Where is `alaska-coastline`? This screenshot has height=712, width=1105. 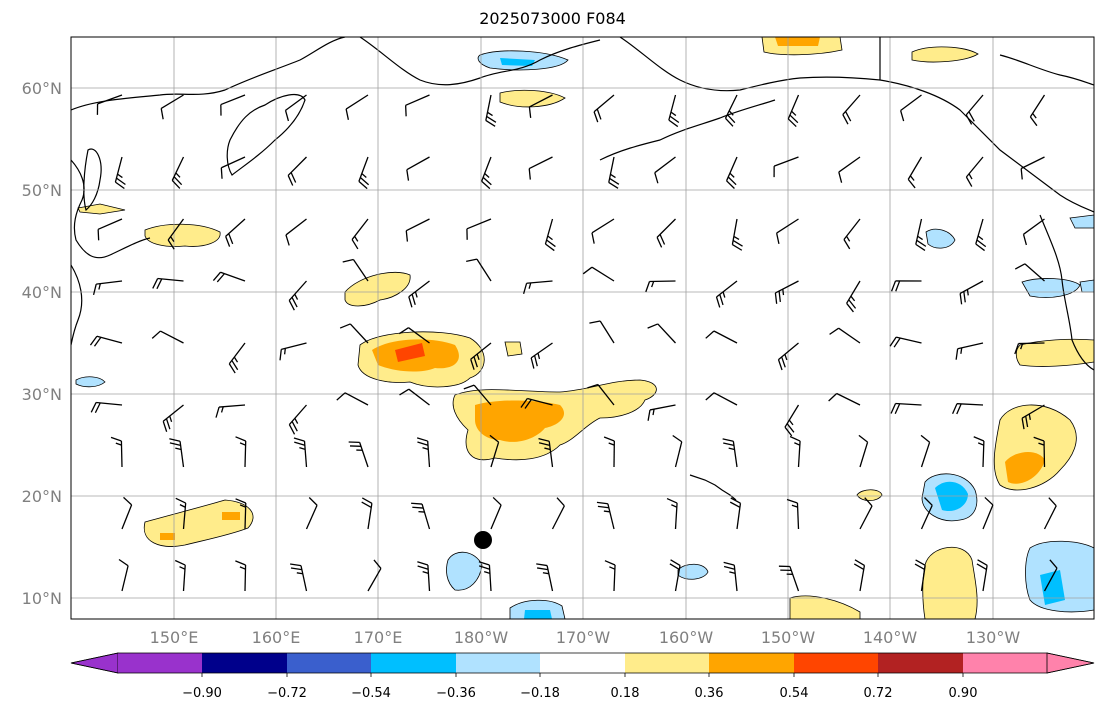 alaska-coastline is located at coordinates (856, 125).